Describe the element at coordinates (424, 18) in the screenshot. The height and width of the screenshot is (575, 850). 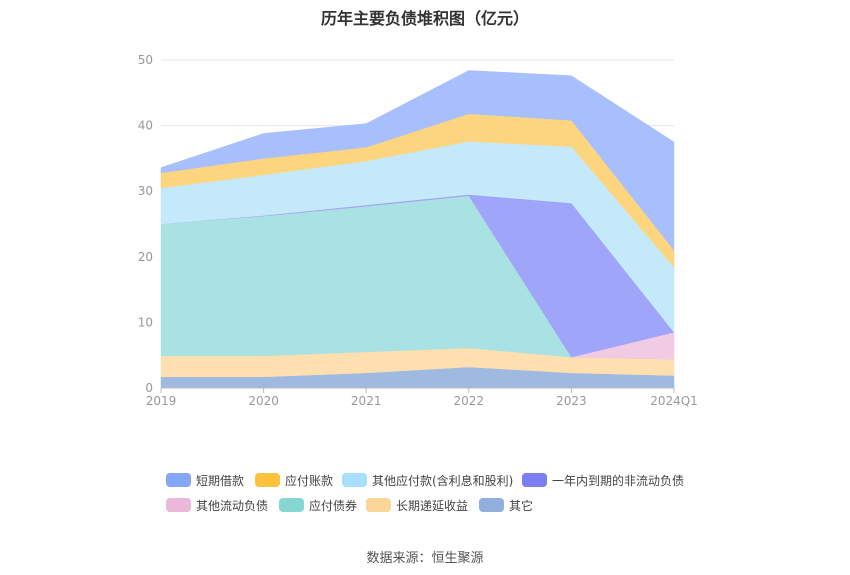
I see `chart-title: 历年主要负债堆积图（亿元）` at that location.